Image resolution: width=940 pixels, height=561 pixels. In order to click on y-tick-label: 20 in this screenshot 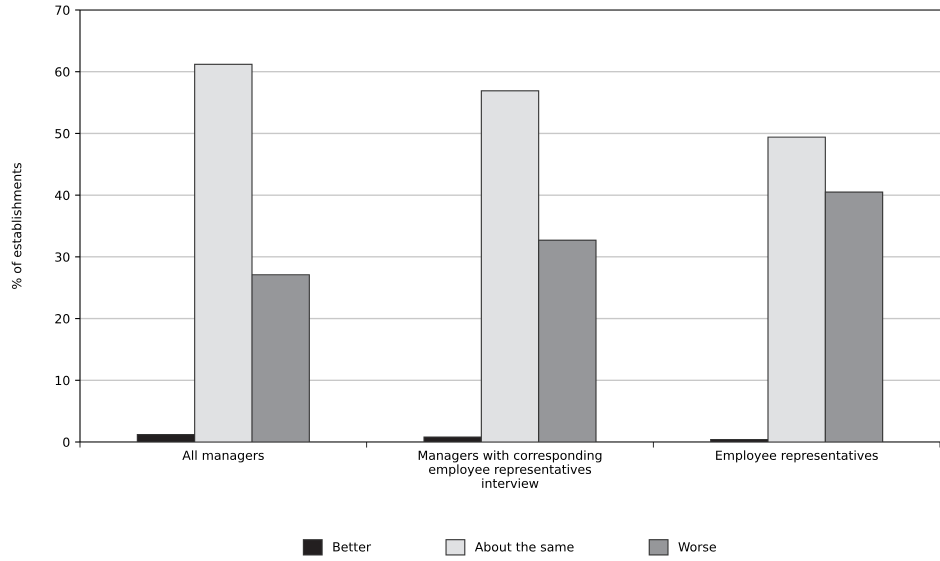, I will do `click(62, 319)`.